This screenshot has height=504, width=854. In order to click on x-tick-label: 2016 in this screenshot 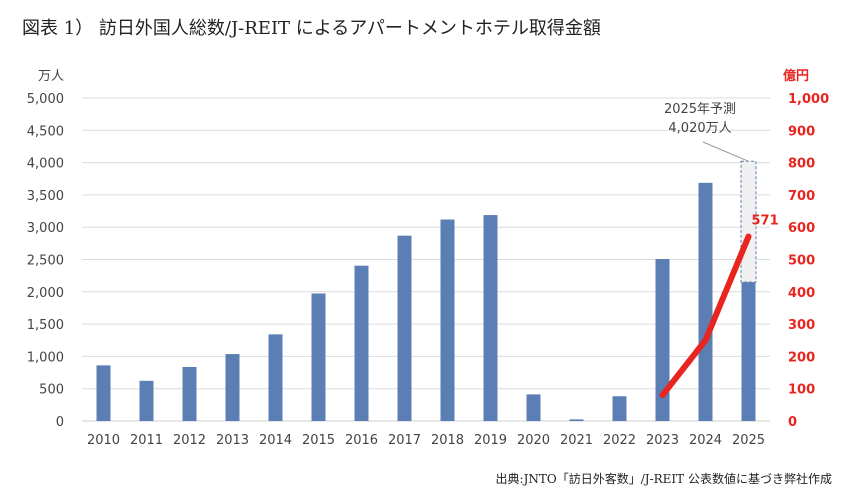, I will do `click(361, 440)`.